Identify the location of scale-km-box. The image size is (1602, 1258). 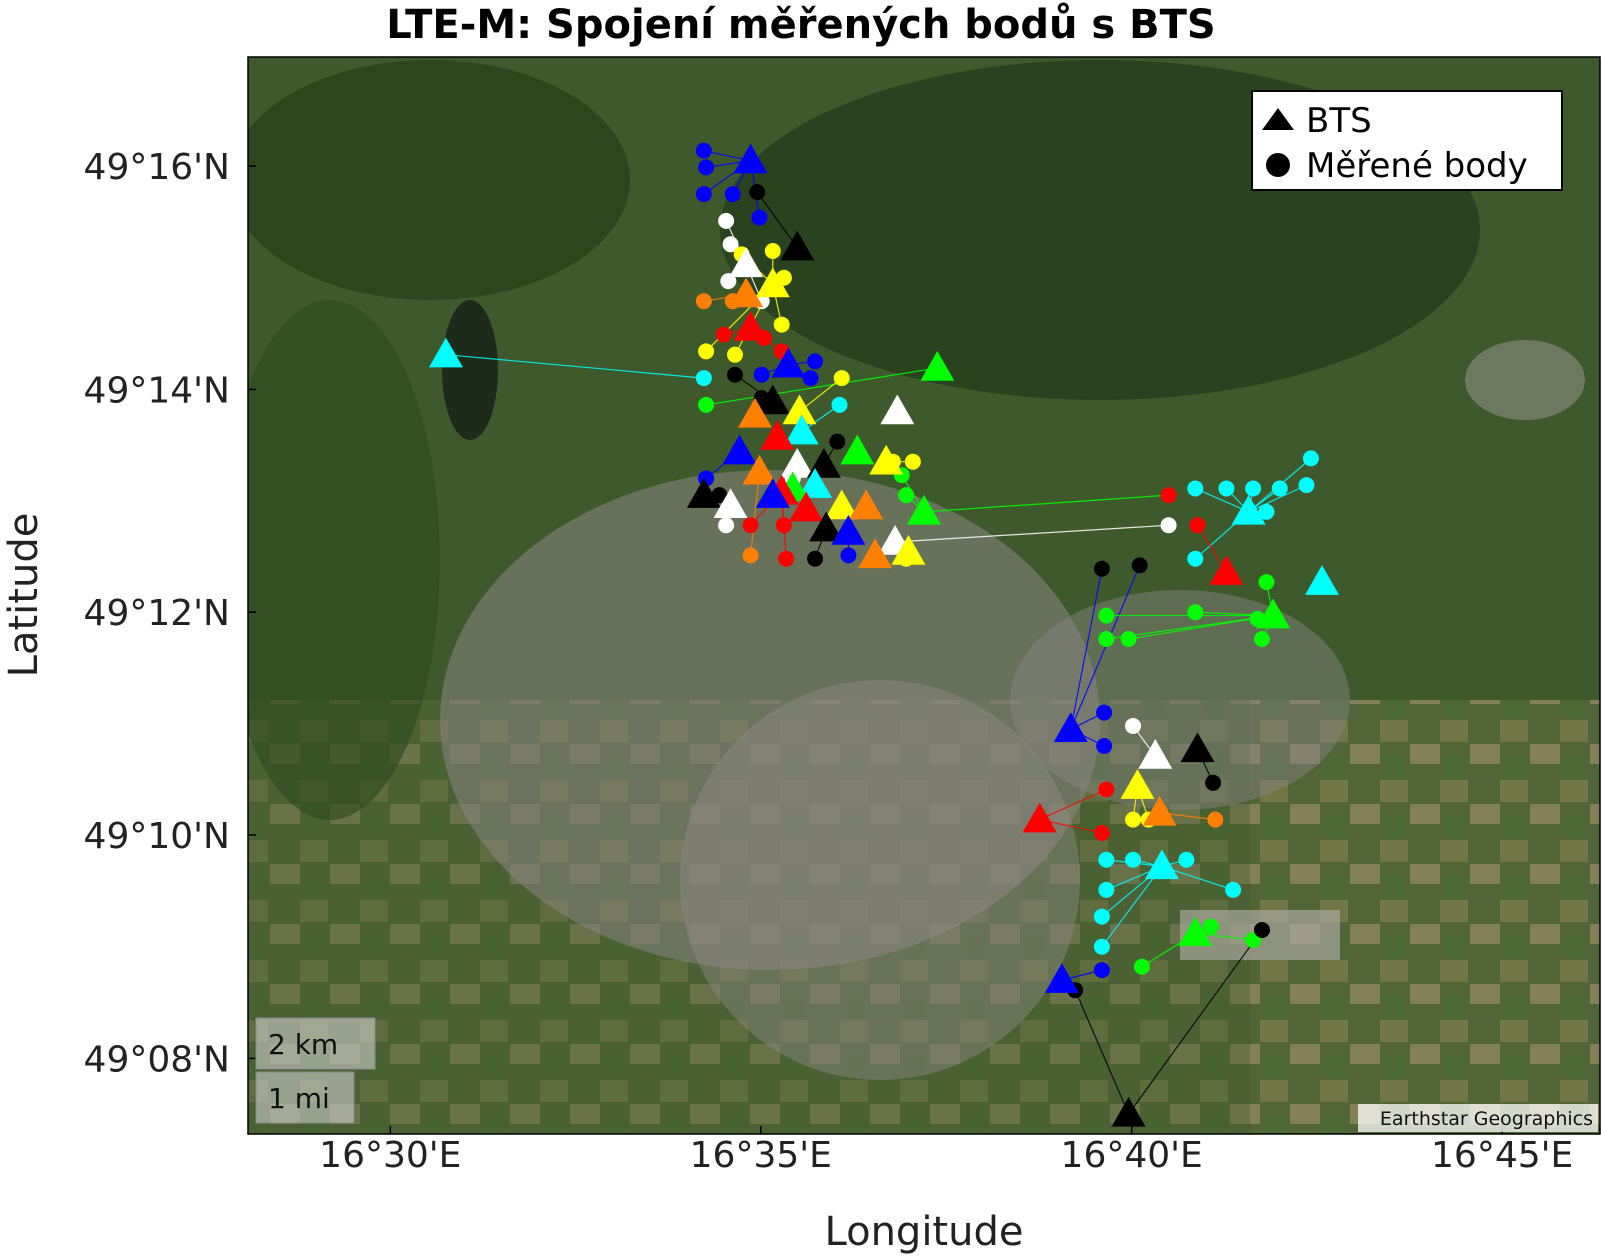
(315, 1043).